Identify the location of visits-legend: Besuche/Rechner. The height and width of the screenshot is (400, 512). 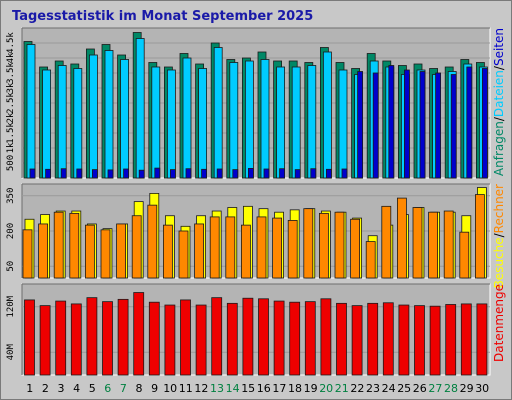
(499, 236).